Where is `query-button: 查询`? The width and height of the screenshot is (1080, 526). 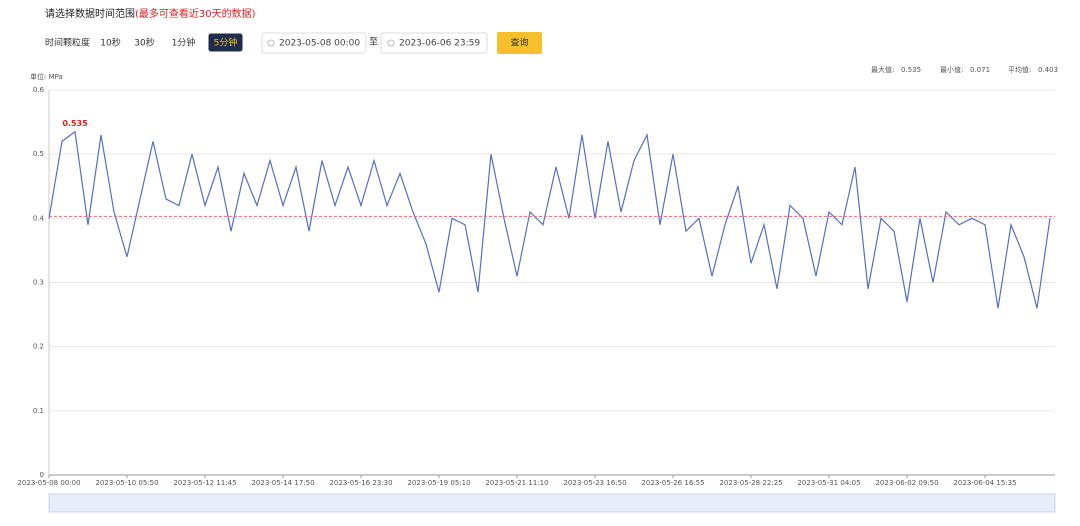 query-button: 查询 is located at coordinates (519, 43).